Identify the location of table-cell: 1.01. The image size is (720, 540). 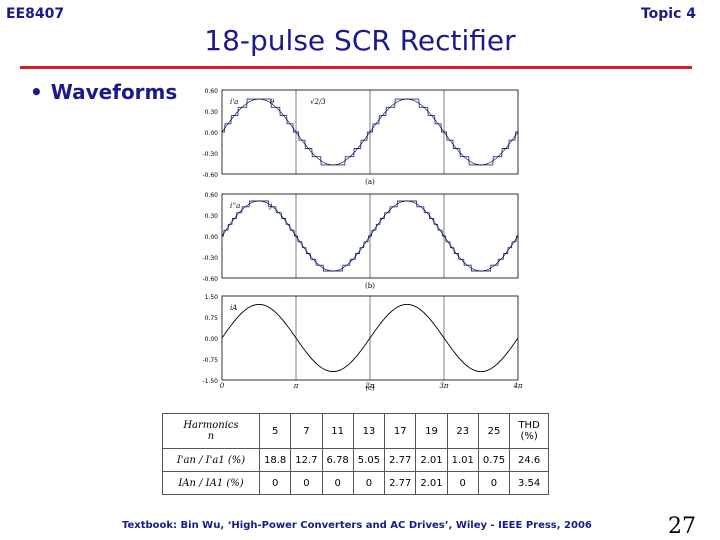
(462, 460).